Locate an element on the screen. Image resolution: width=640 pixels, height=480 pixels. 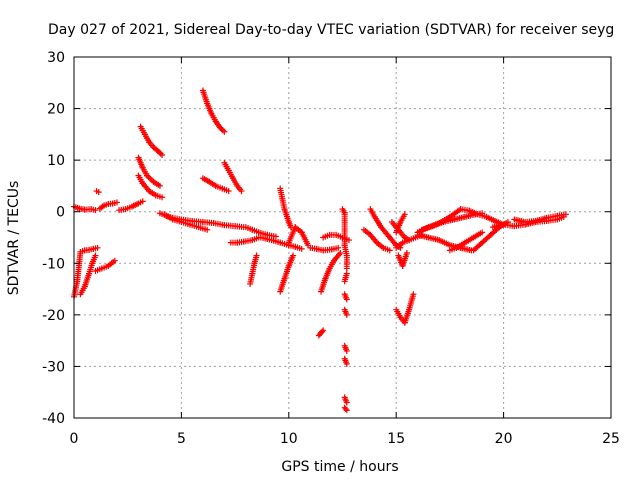
y-tick-label: 30 is located at coordinates (56, 58).